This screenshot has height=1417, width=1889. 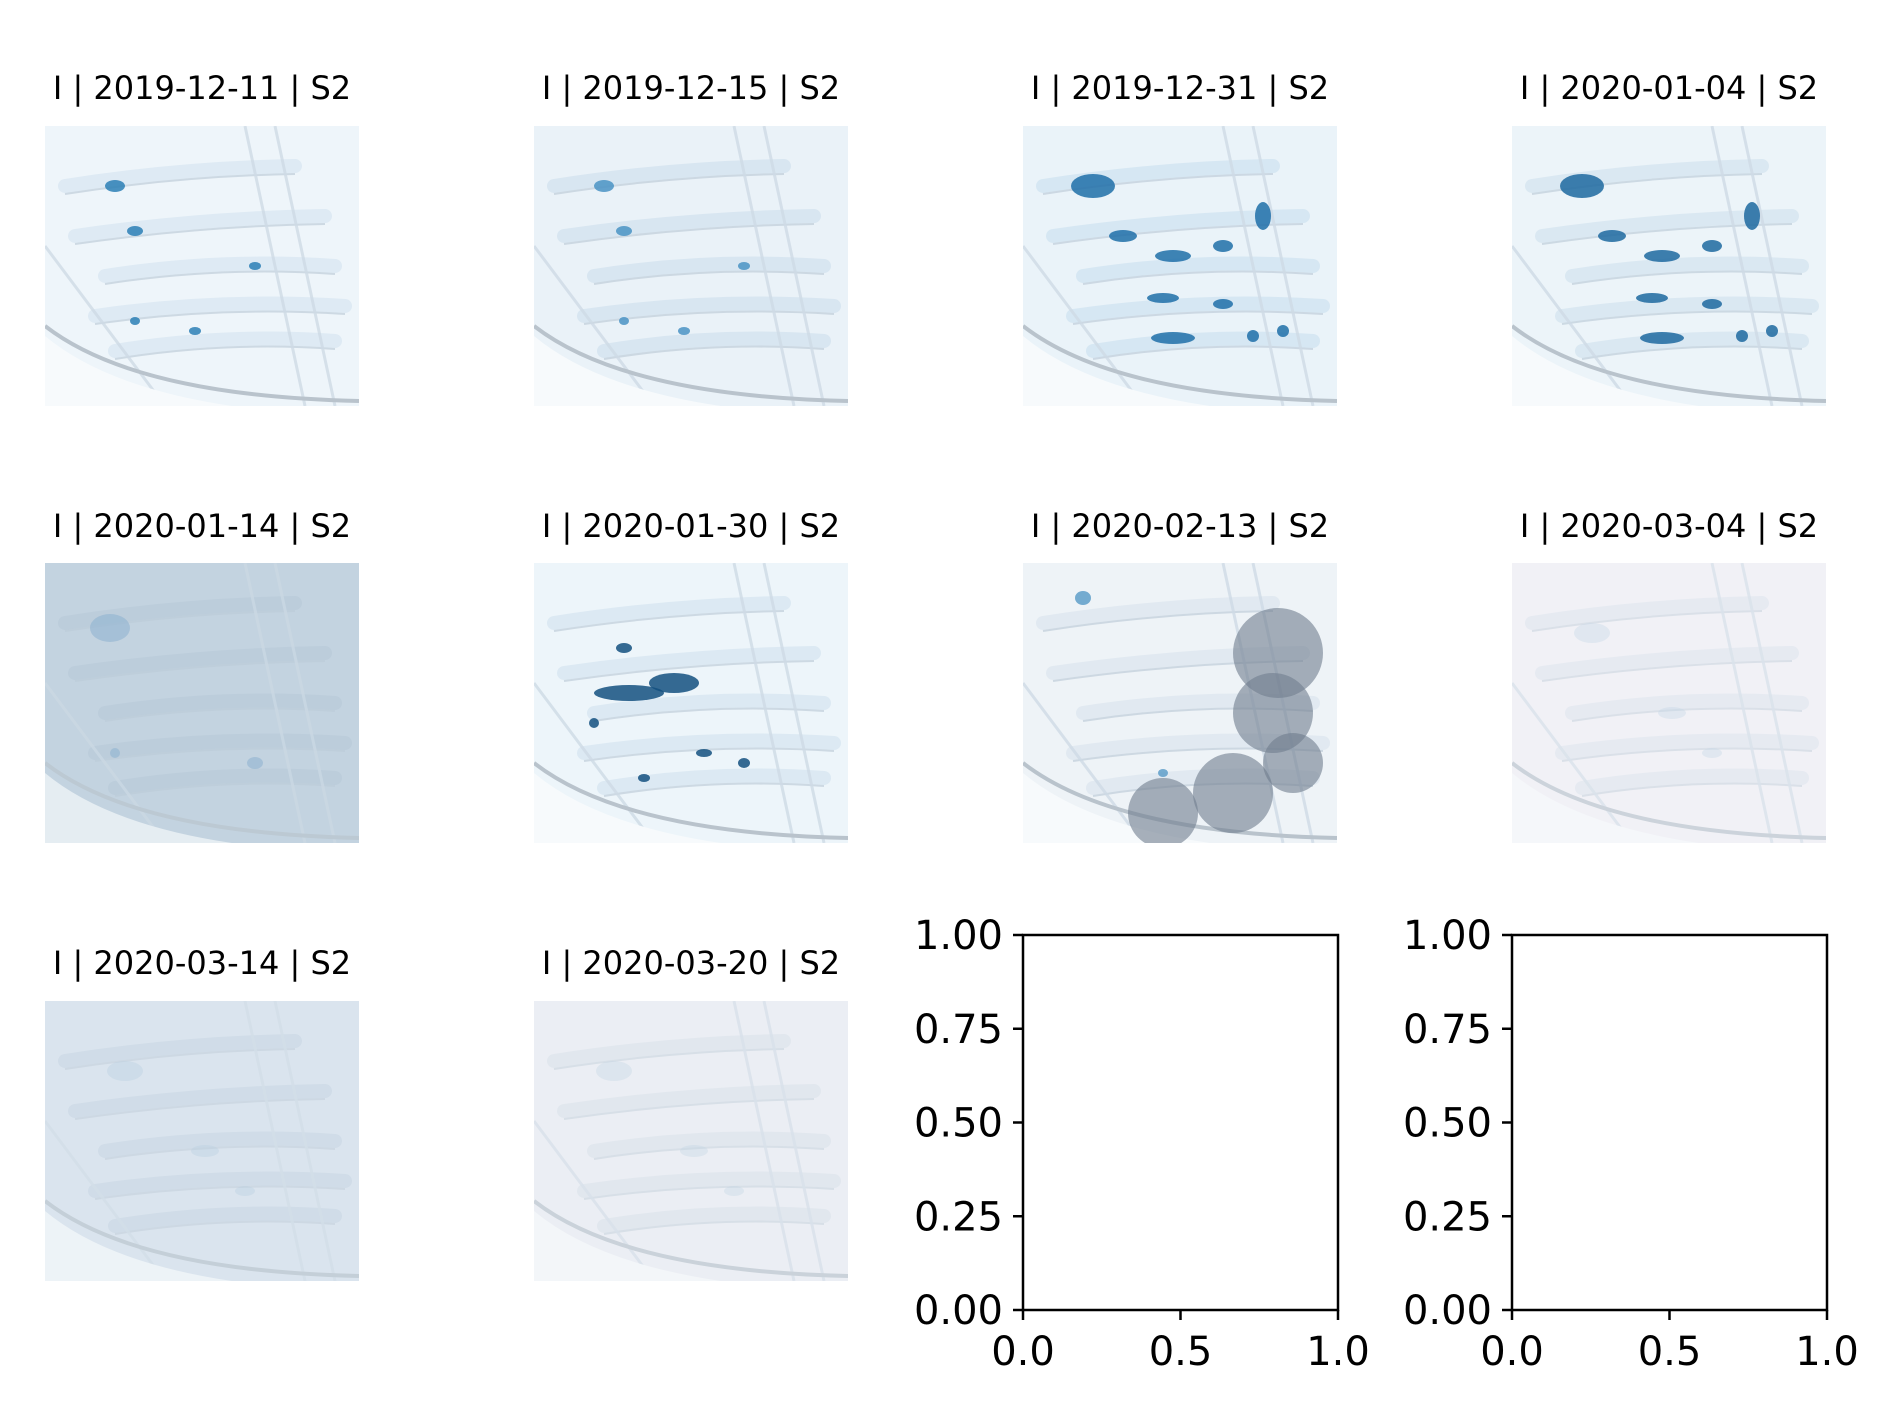 I want to click on panel-title-9: I | 2020-03-14 | S2, so click(x=202, y=963).